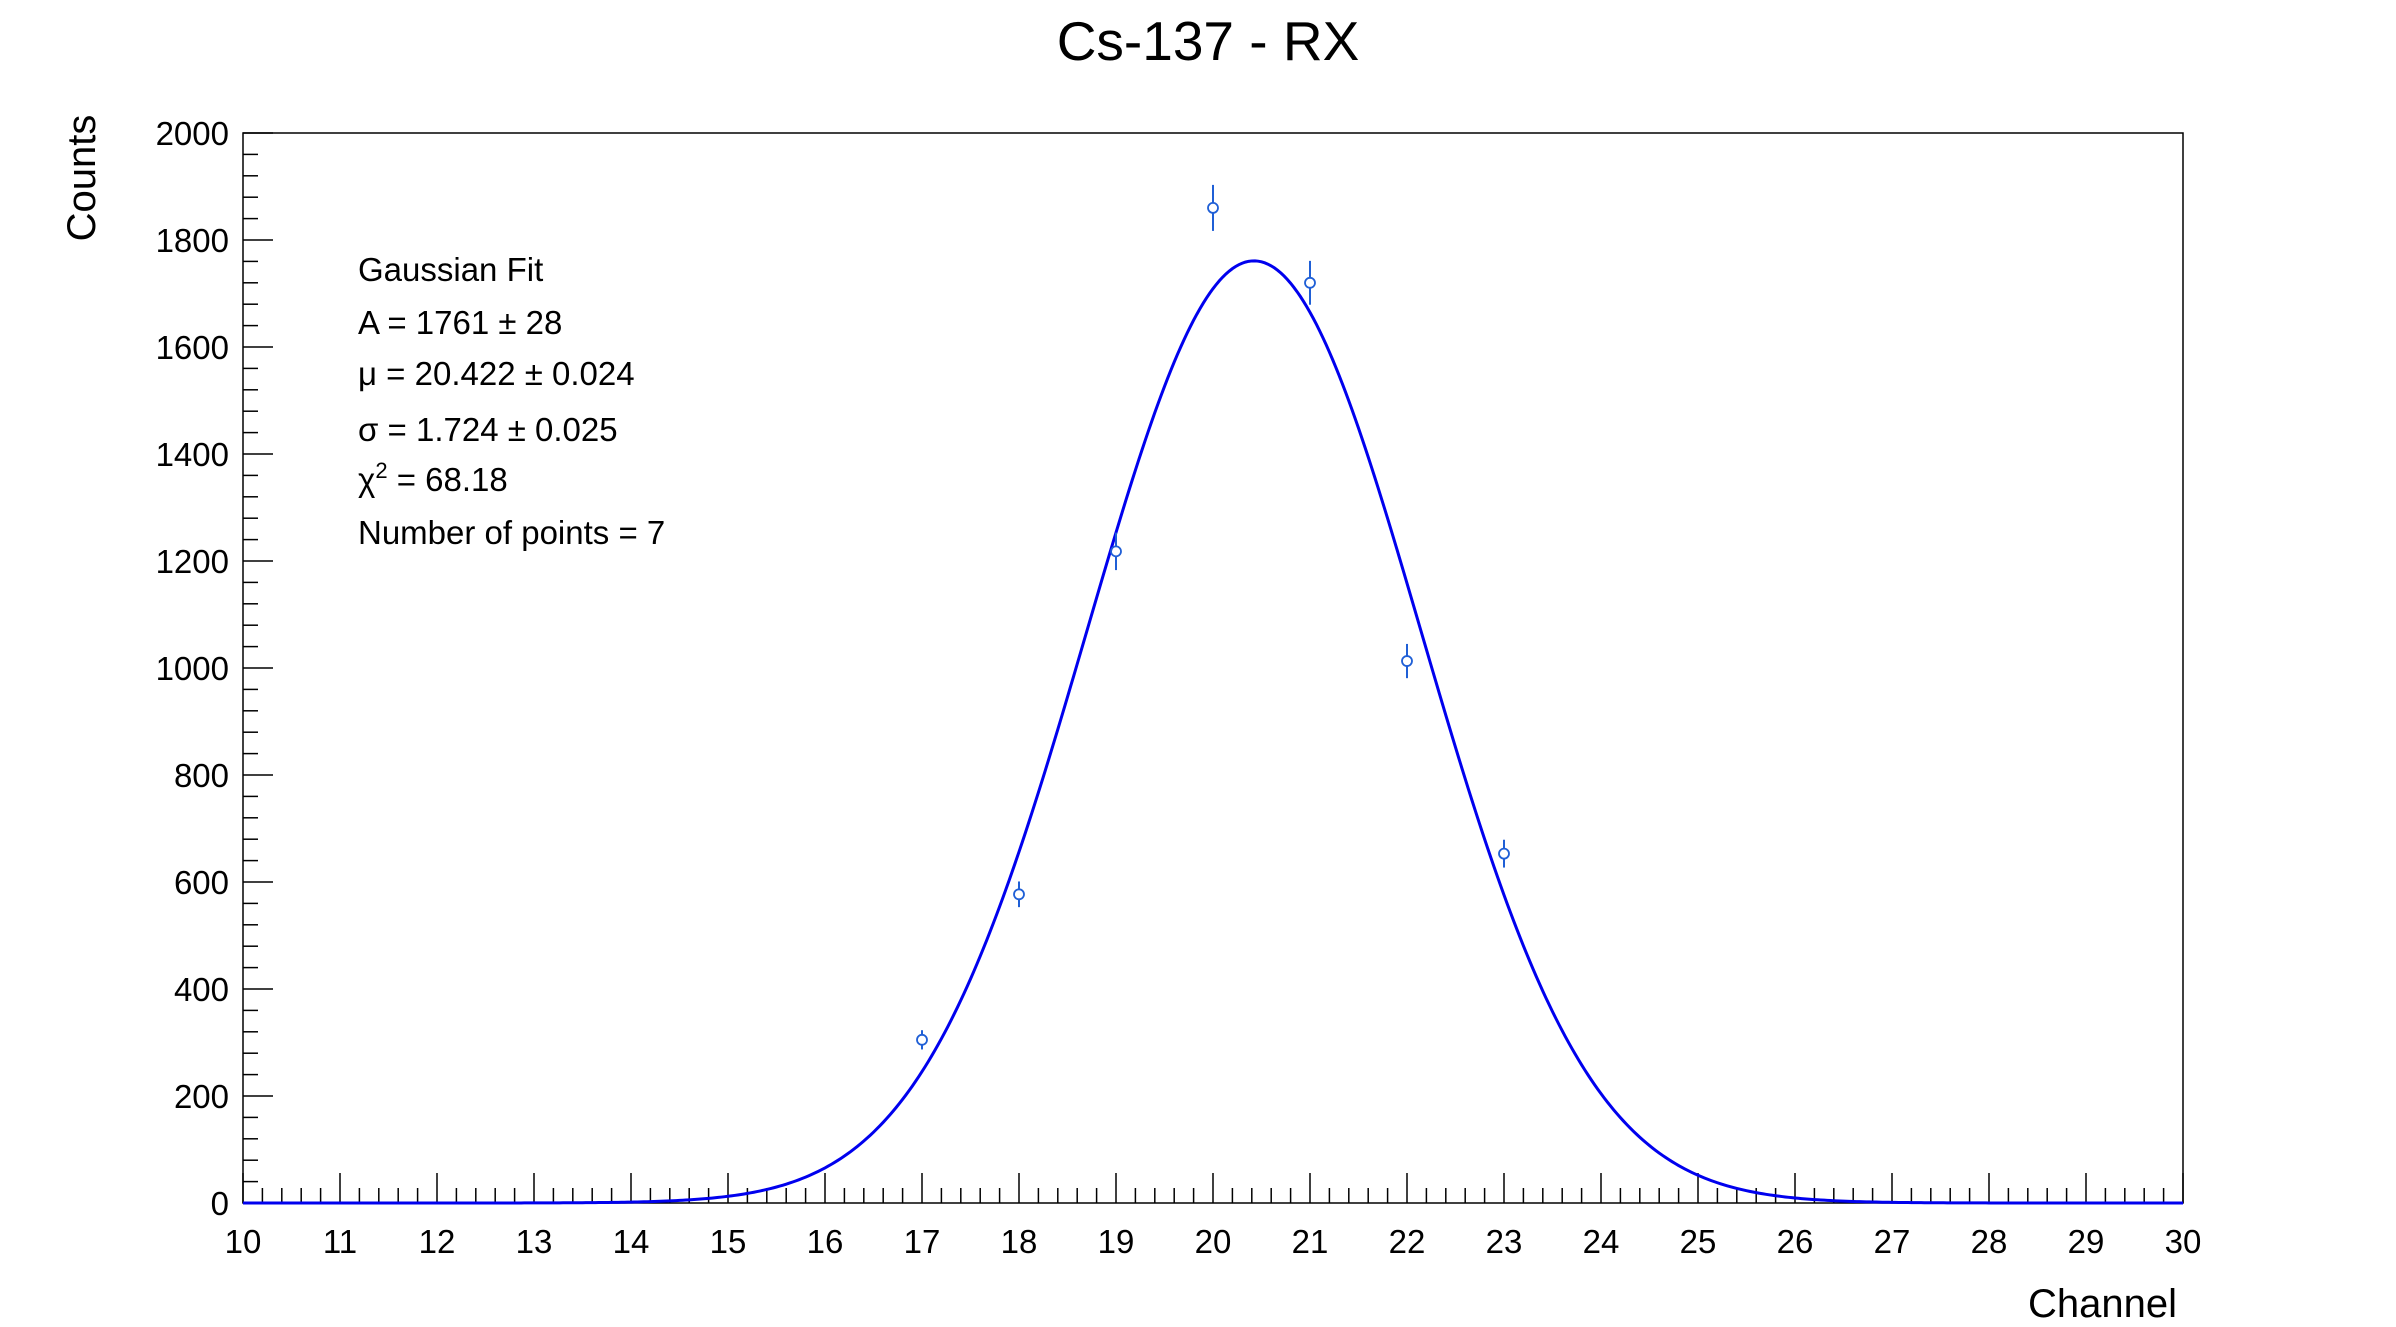 The image size is (2396, 1327). Describe the element at coordinates (460, 322) in the screenshot. I see `stats-line-amplitude: A = 1761 ± 28` at that location.